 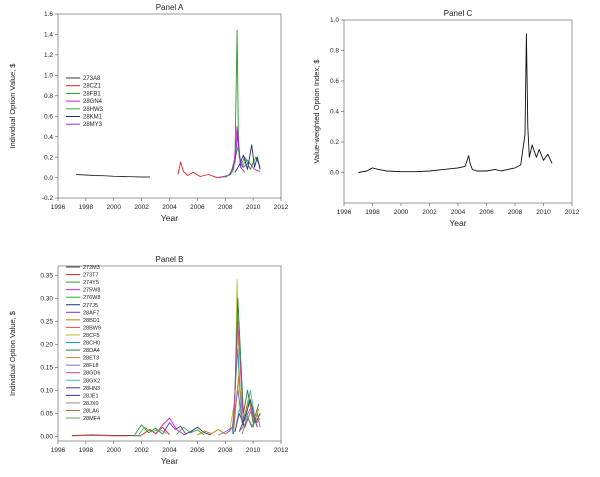 I want to click on legend-label: 28GD6, so click(x=91, y=374).